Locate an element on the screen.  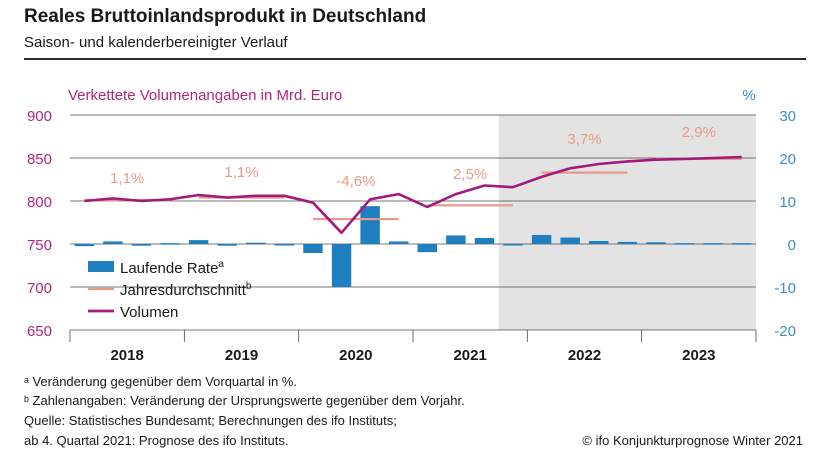
copyright-note: © ifo Konjunkturprognose Winter 2021 is located at coordinates (692, 440).